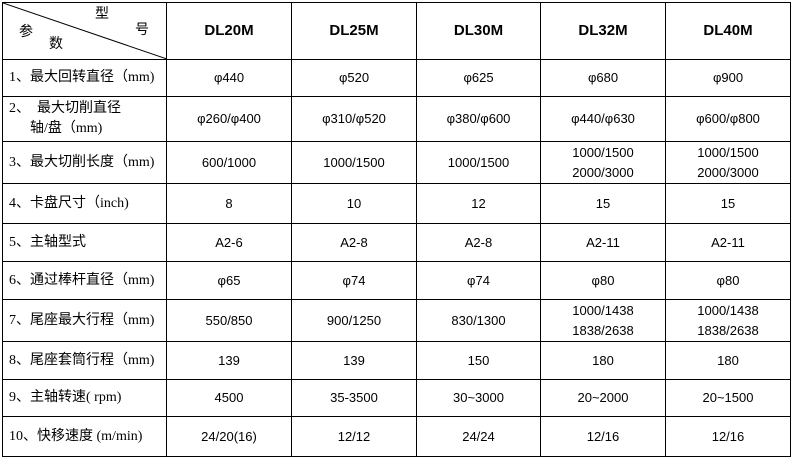 Image resolution: width=791 pixels, height=457 pixels. Describe the element at coordinates (26, 32) in the screenshot. I see `corner-left: 参` at that location.